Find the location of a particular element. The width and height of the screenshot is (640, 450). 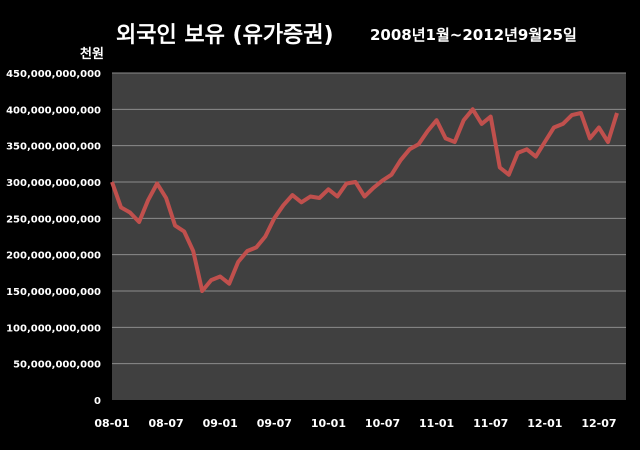

x-tick-label: 11-01 is located at coordinates (436, 423).